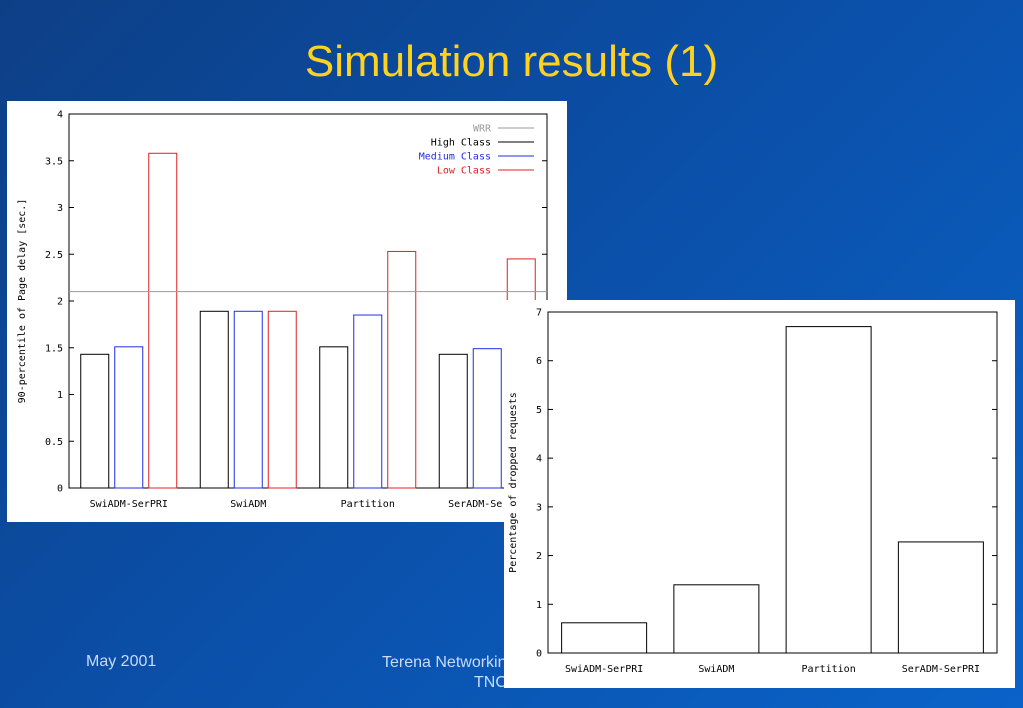 This screenshot has width=1023, height=708. Describe the element at coordinates (461, 143) in the screenshot. I see `legend-label: High Class` at that location.